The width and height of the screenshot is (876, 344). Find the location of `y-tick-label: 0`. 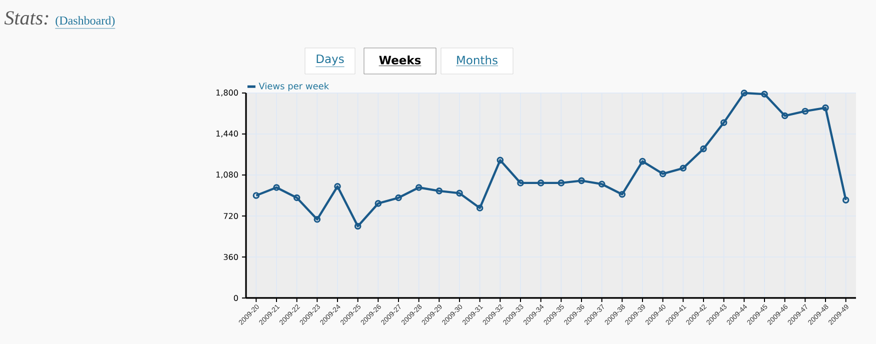

y-tick-label: 0 is located at coordinates (236, 298).